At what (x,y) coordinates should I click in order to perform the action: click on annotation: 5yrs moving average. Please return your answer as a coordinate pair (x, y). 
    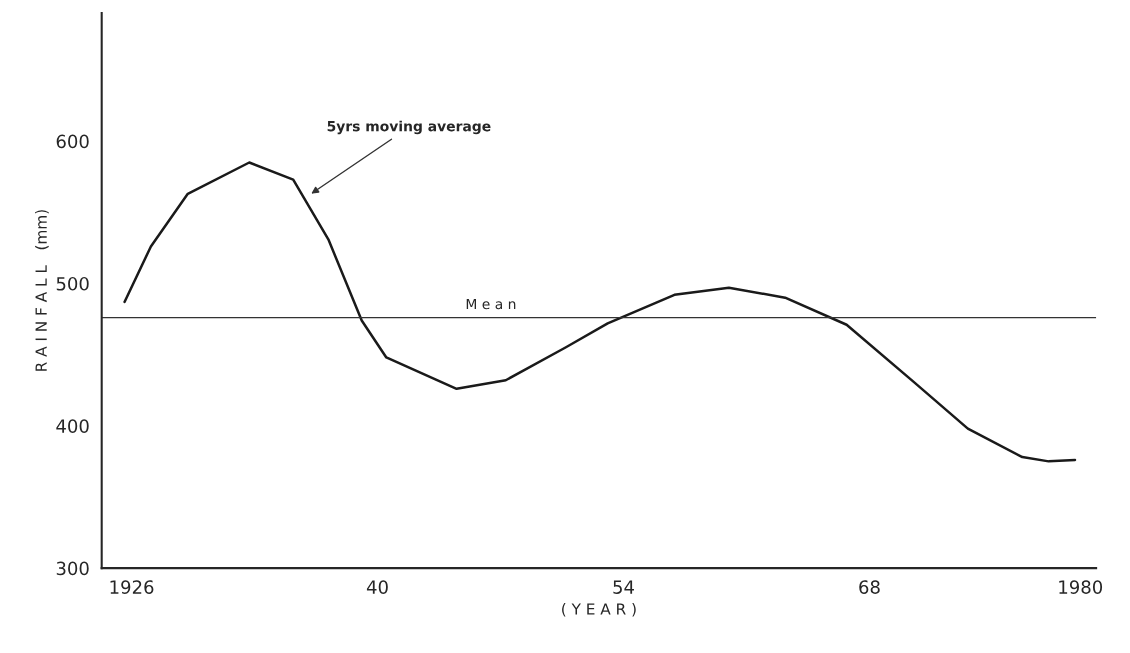
    Looking at the image, I should click on (409, 127).